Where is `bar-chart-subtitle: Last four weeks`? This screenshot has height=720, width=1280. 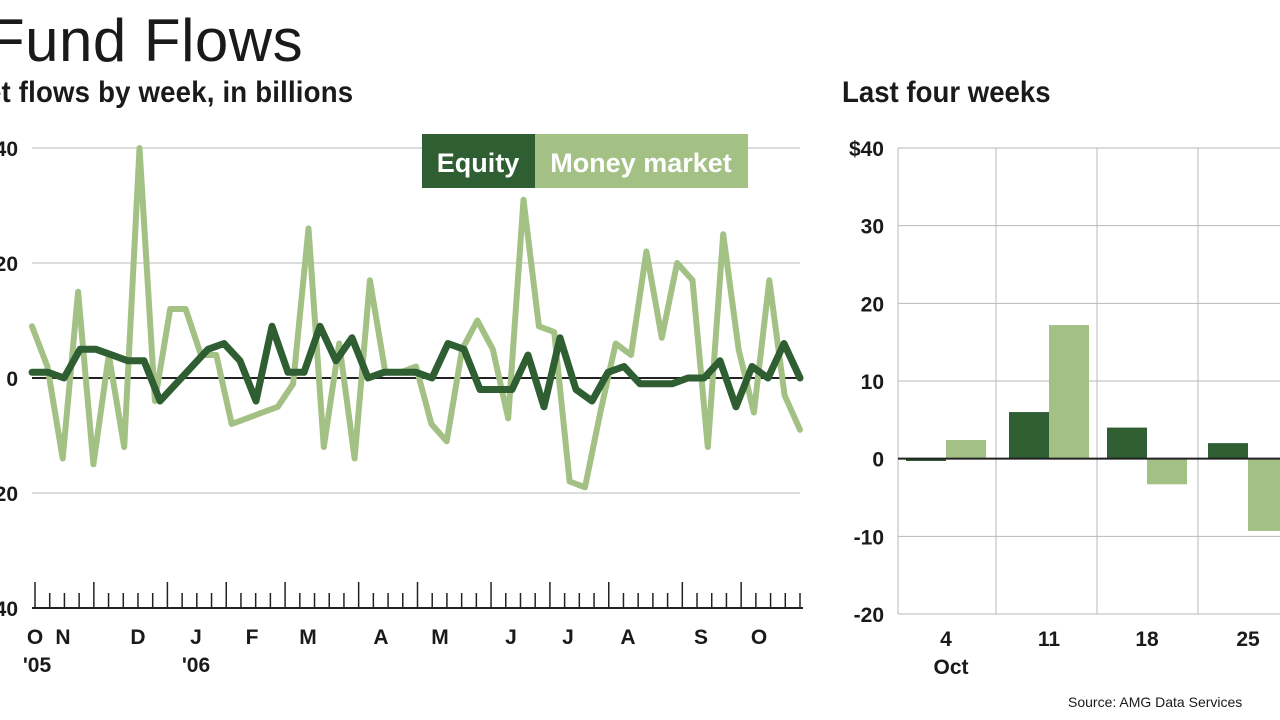 bar-chart-subtitle: Last four weeks is located at coordinates (946, 92).